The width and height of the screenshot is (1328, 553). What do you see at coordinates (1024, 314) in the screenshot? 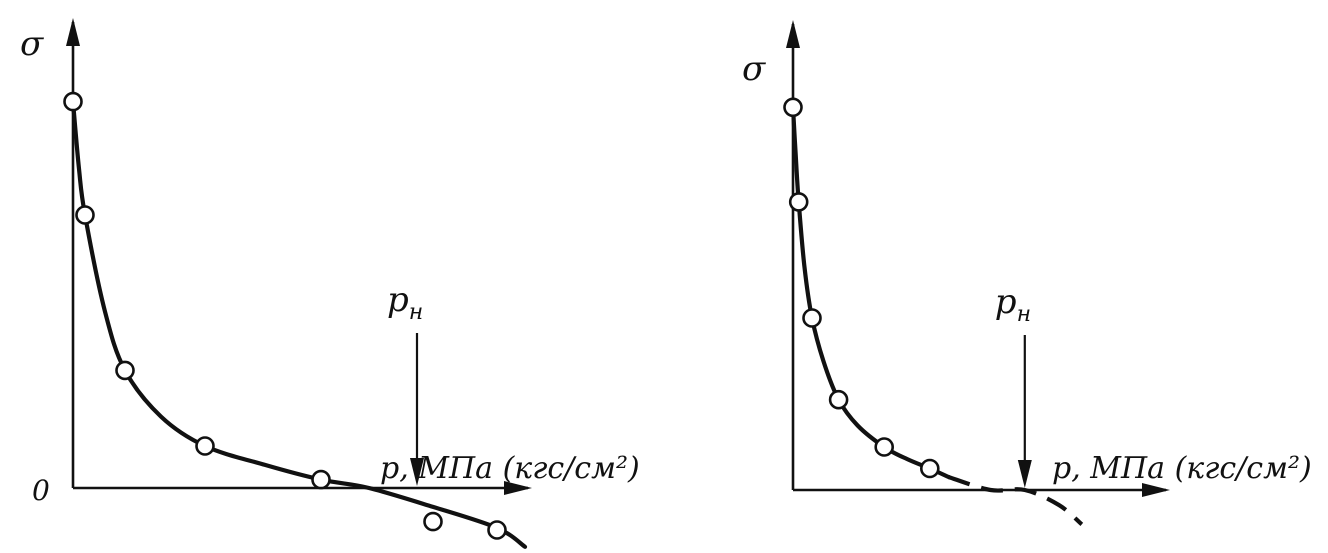
I see `pn-label-right-sub: н` at bounding box center [1024, 314].